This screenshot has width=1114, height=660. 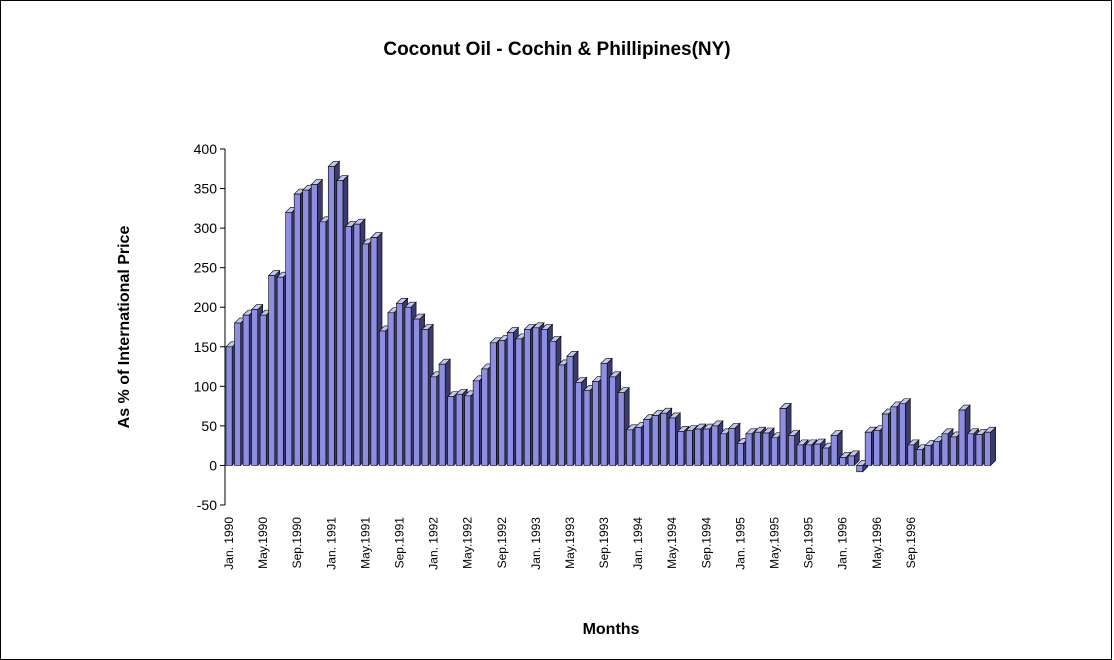 I want to click on y-tick-label: 0, so click(x=213, y=465).